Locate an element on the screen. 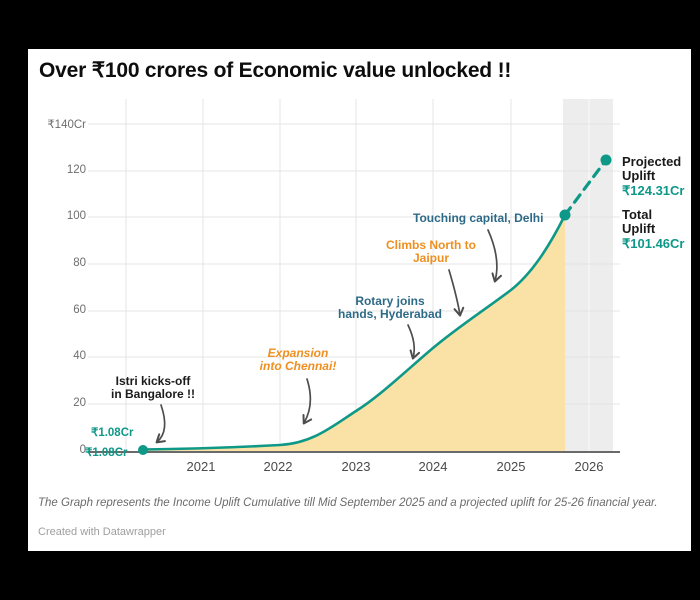 This screenshot has height=600, width=700. x-tick-2023: 2023 is located at coordinates (356, 466).